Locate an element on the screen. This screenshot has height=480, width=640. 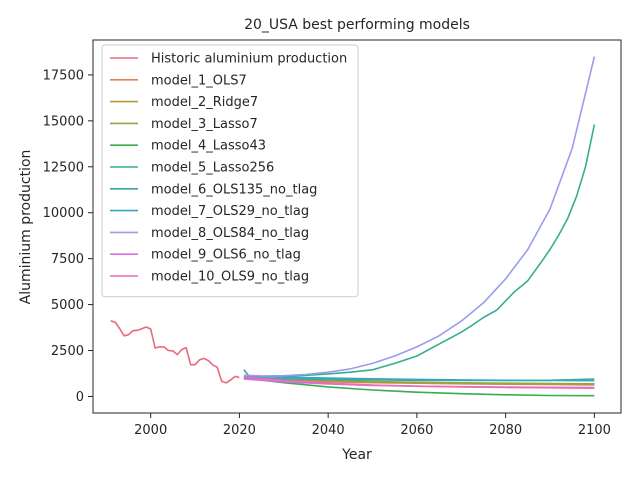
legend-label-10: model_9_OLS6_no_tlag is located at coordinates (226, 255).